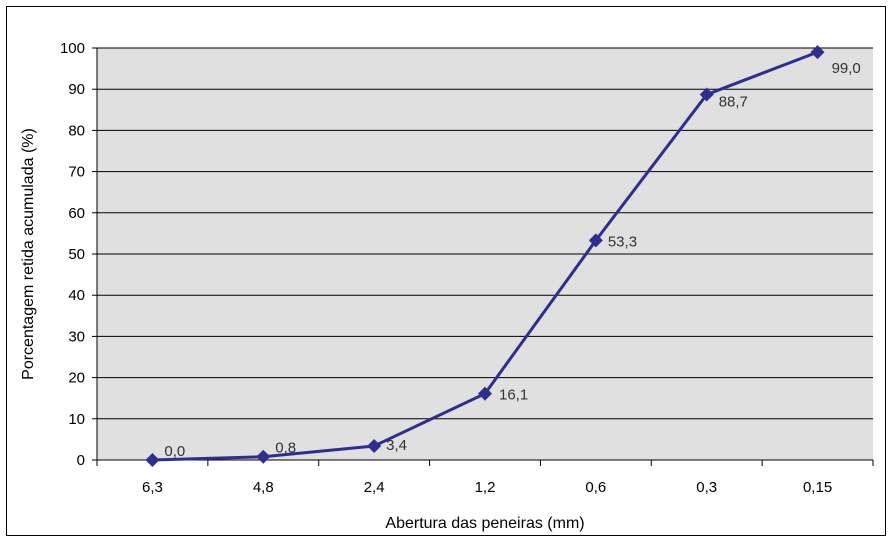  What do you see at coordinates (263, 487) in the screenshot?
I see `x-tick-label: 4,8` at bounding box center [263, 487].